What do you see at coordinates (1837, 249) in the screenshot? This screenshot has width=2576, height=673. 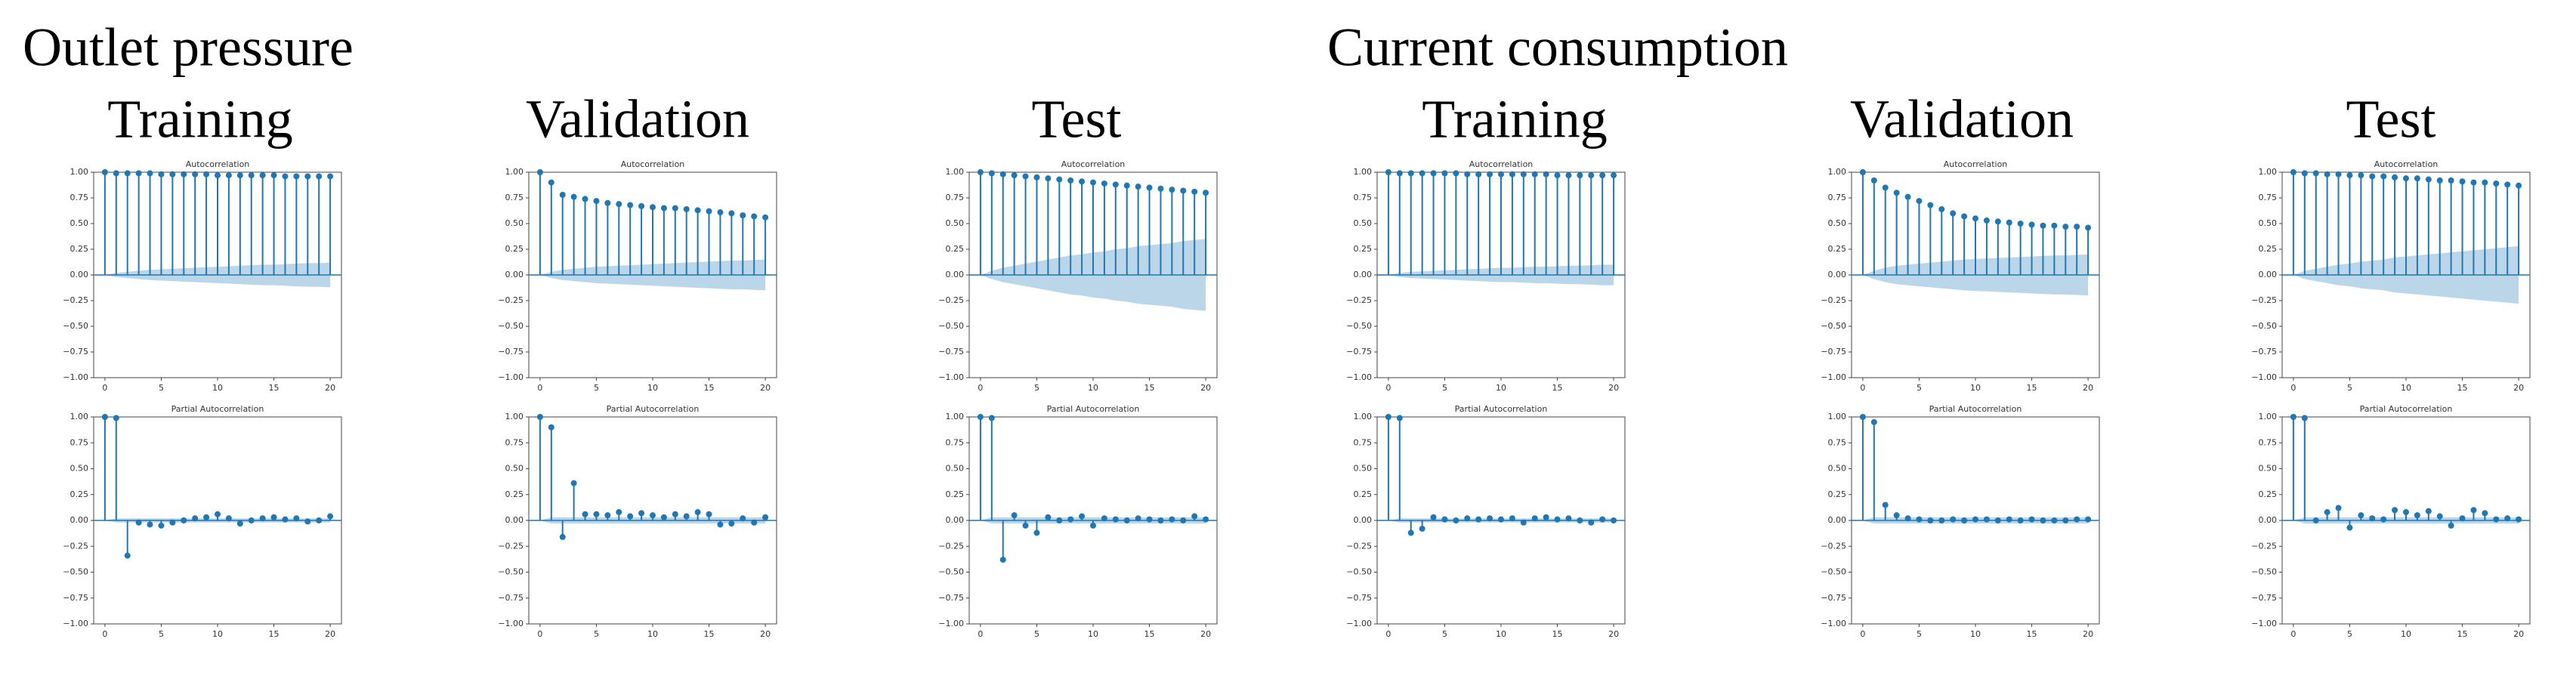 I see `y-tick-label: 0.25` at bounding box center [1837, 249].